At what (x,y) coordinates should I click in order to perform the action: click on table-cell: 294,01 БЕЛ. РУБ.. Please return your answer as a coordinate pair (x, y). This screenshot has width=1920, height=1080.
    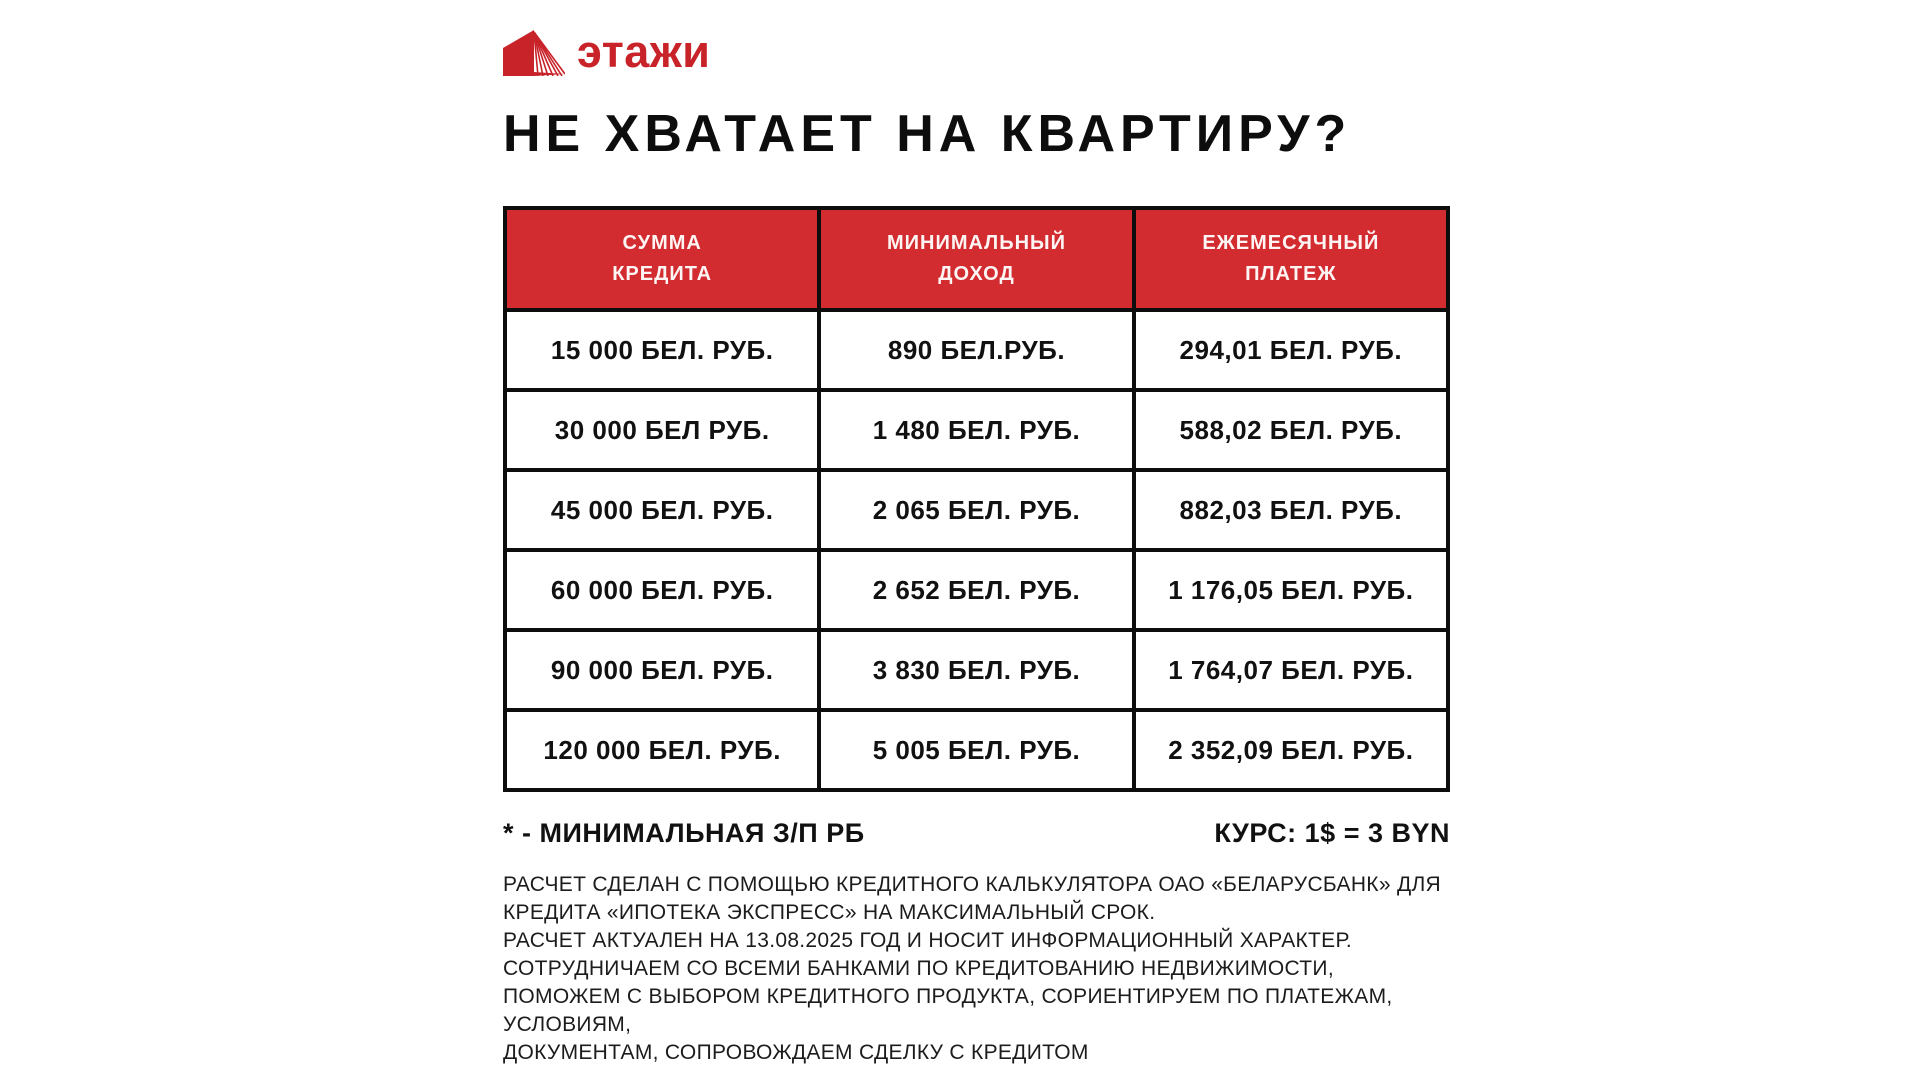
    Looking at the image, I should click on (1291, 350).